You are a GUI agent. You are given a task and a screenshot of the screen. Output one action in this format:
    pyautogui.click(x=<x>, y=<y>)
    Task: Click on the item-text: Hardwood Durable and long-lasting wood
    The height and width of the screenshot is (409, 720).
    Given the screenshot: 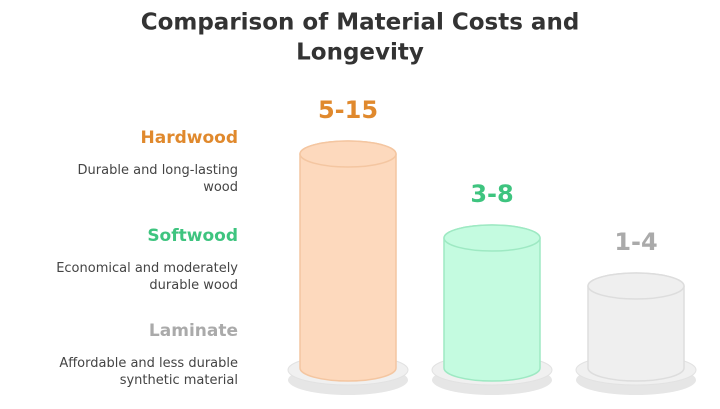 What is the action you would take?
    pyautogui.click(x=129, y=162)
    